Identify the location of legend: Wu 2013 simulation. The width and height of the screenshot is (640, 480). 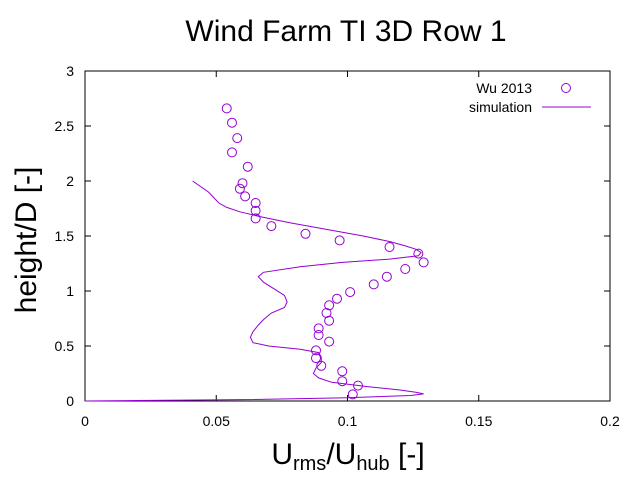
(530, 97).